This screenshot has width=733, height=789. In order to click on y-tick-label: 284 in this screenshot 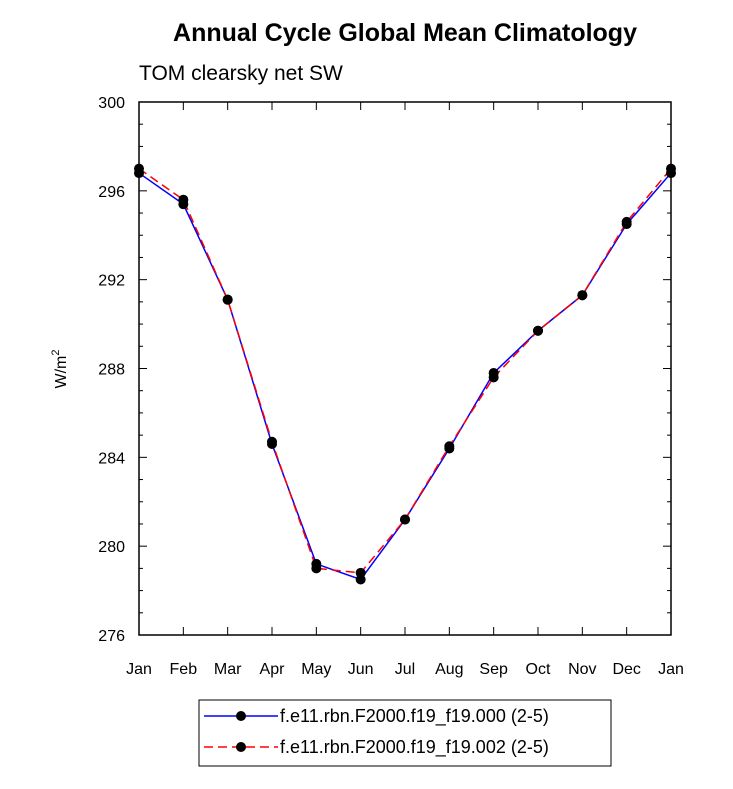, I will do `click(111, 458)`.